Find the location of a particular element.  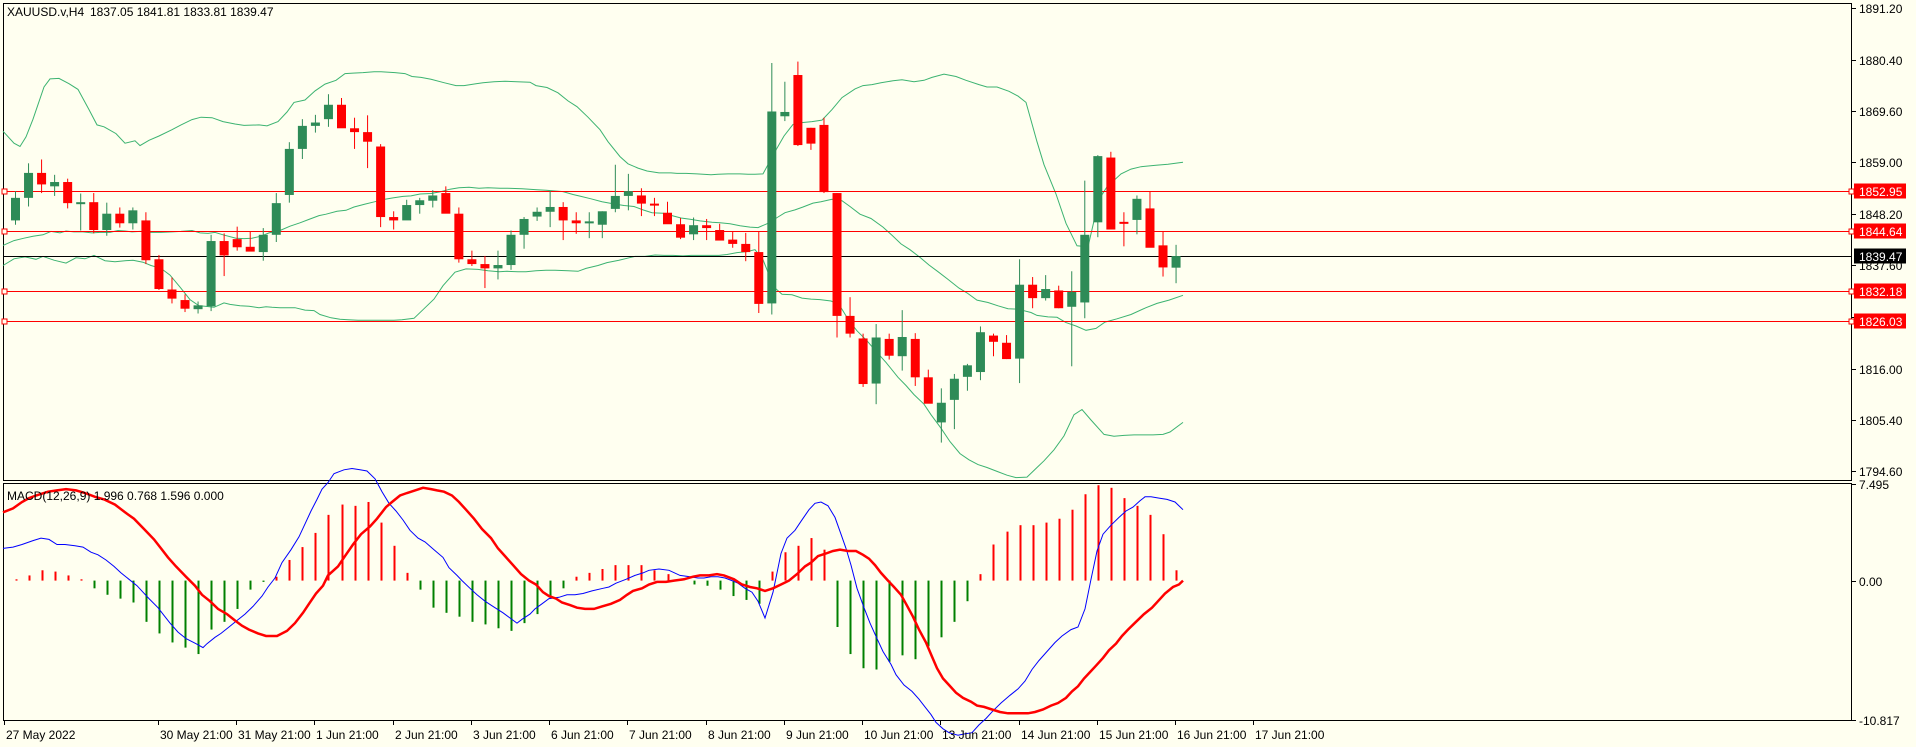

time-tick-label: 31 May 21:00 is located at coordinates (274, 735).